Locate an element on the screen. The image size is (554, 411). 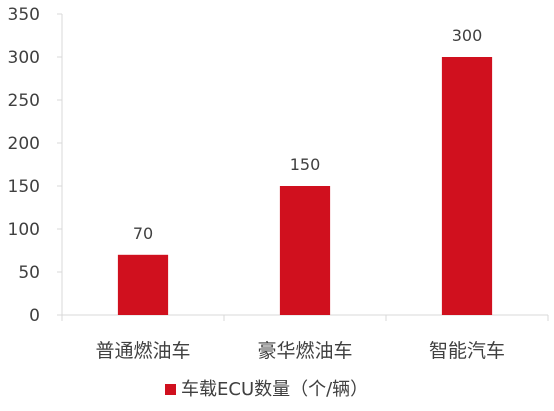
category-labels: 普通燃油车 豪华燃油车 智能汽车 is located at coordinates (300, 351).